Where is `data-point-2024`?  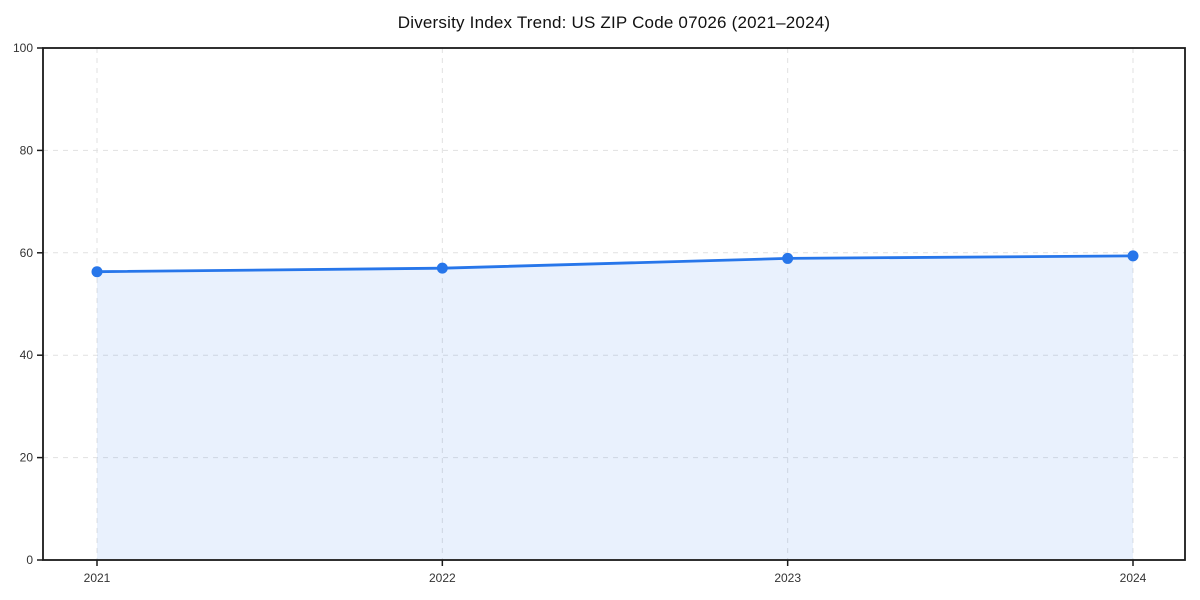
data-point-2024 is located at coordinates (1133, 256).